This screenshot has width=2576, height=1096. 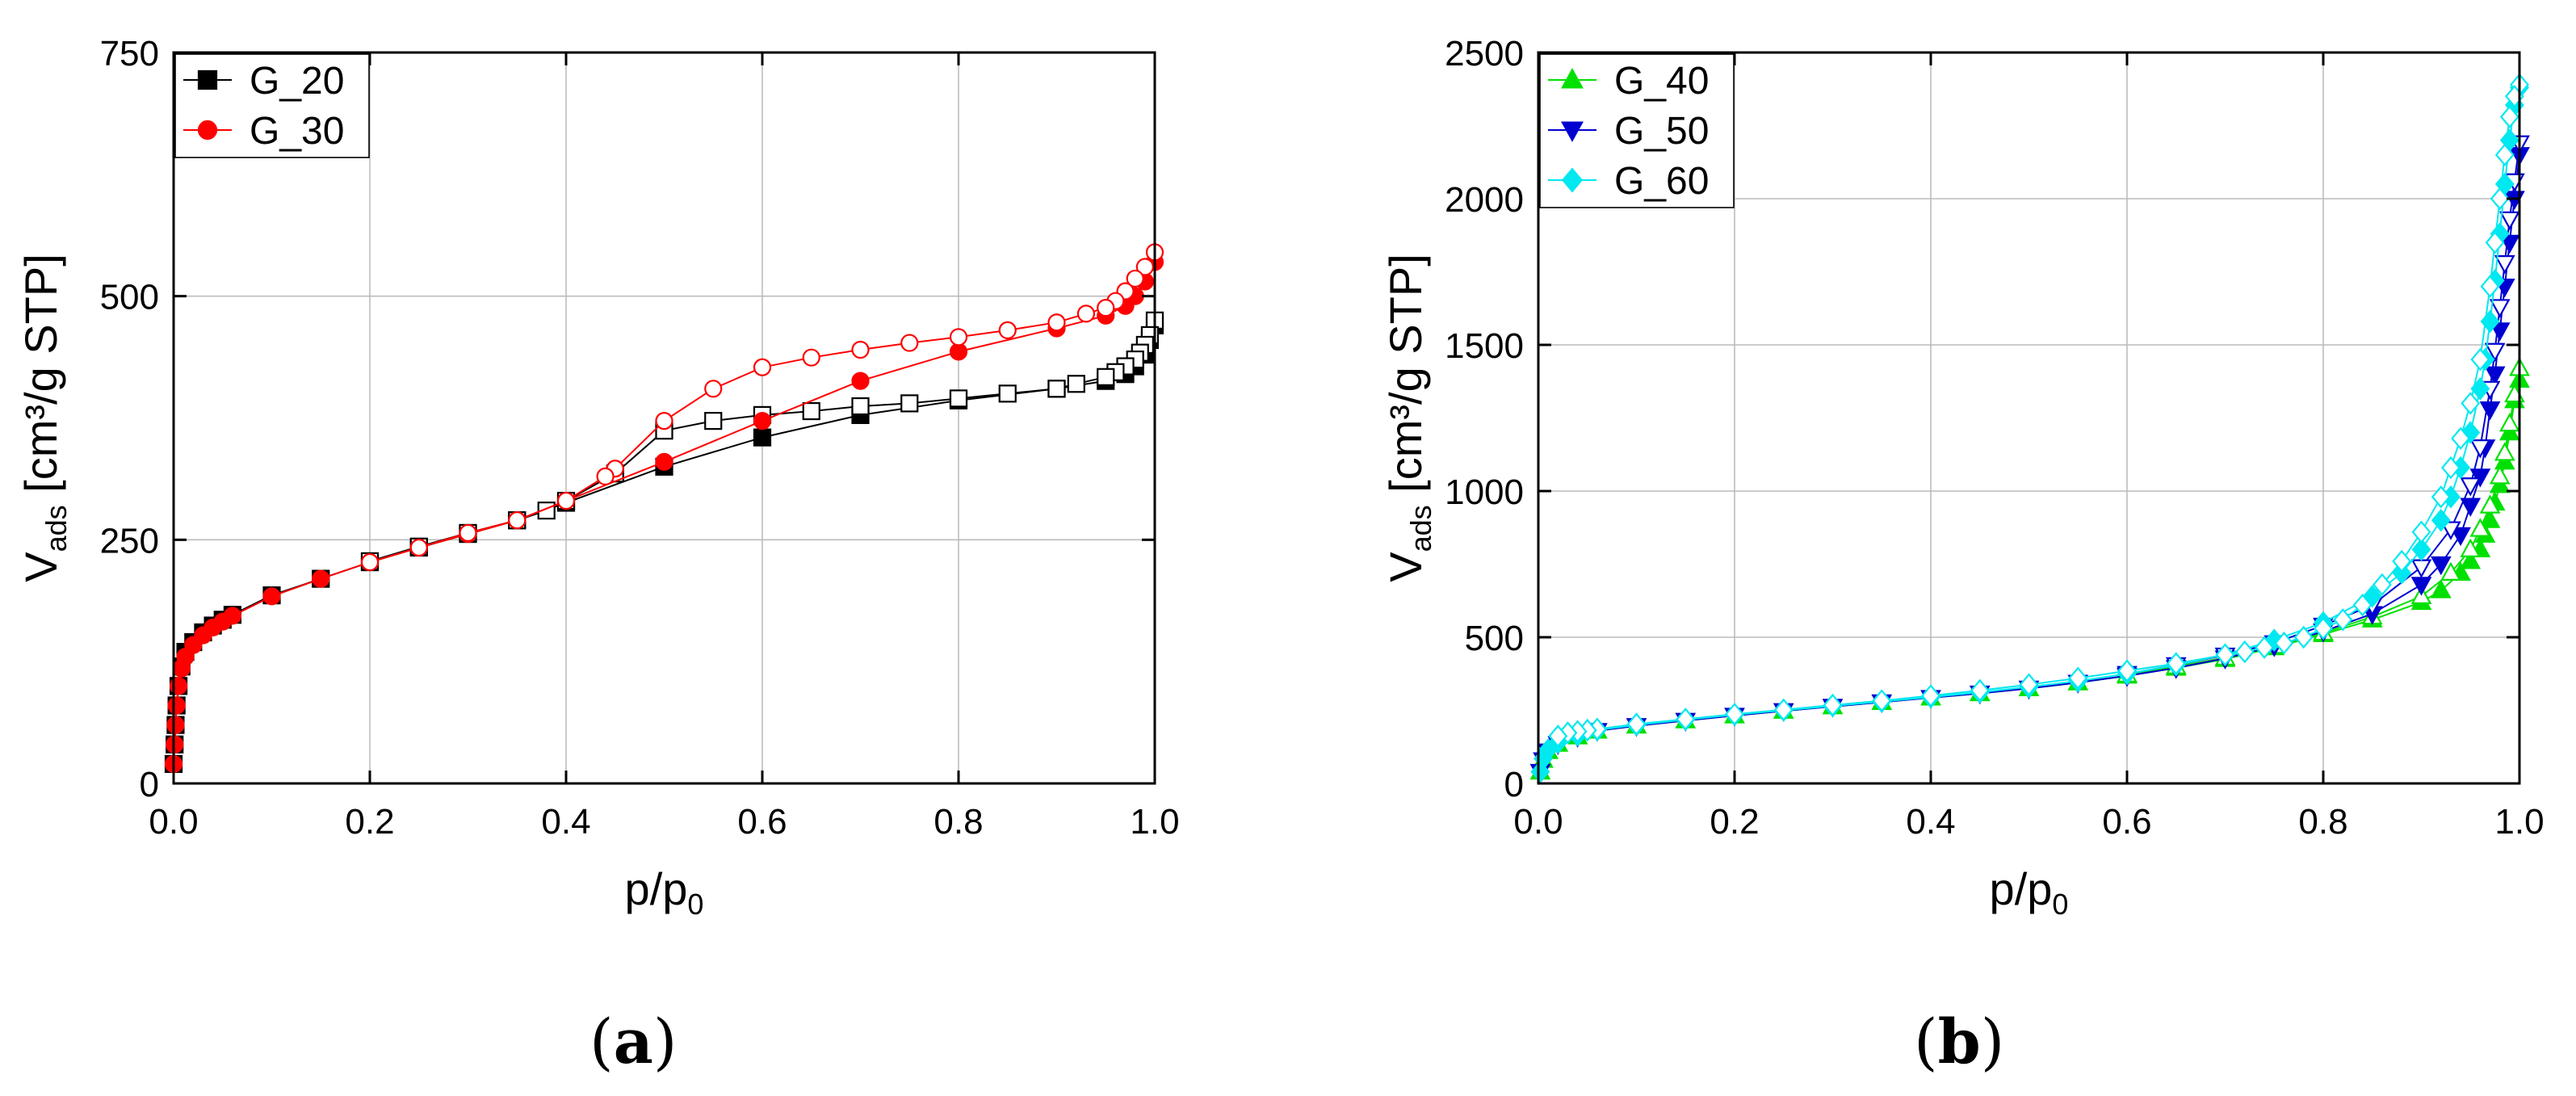 What do you see at coordinates (2519, 822) in the screenshot?
I see `panel-b-x-tick-label: 1.0` at bounding box center [2519, 822].